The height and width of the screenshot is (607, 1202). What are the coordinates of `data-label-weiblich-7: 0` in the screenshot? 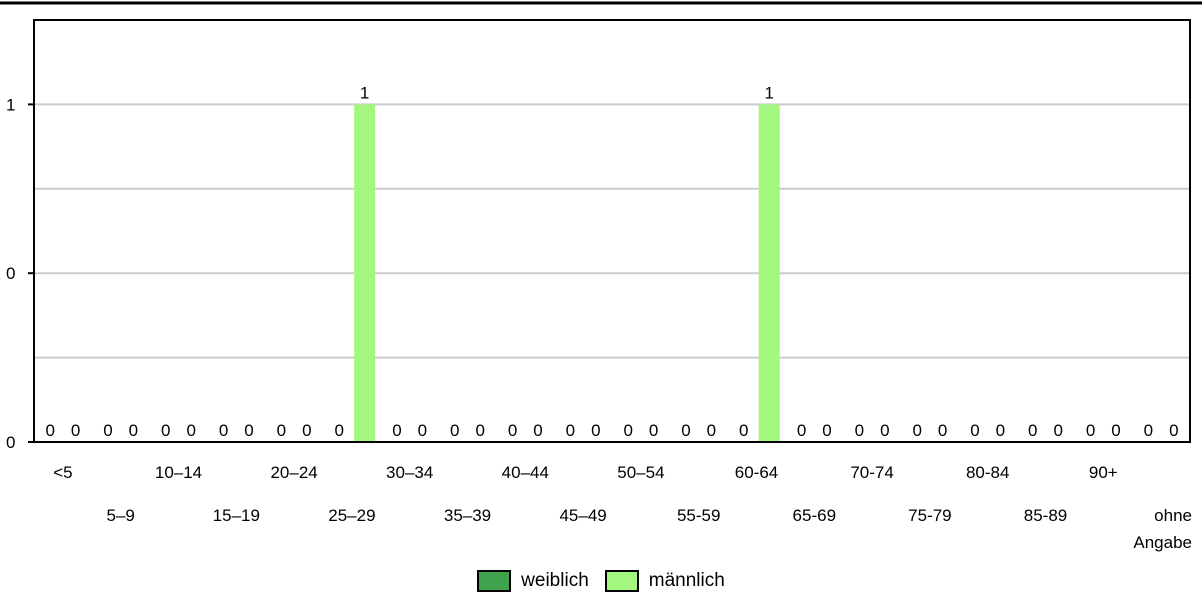 It's located at (454, 430).